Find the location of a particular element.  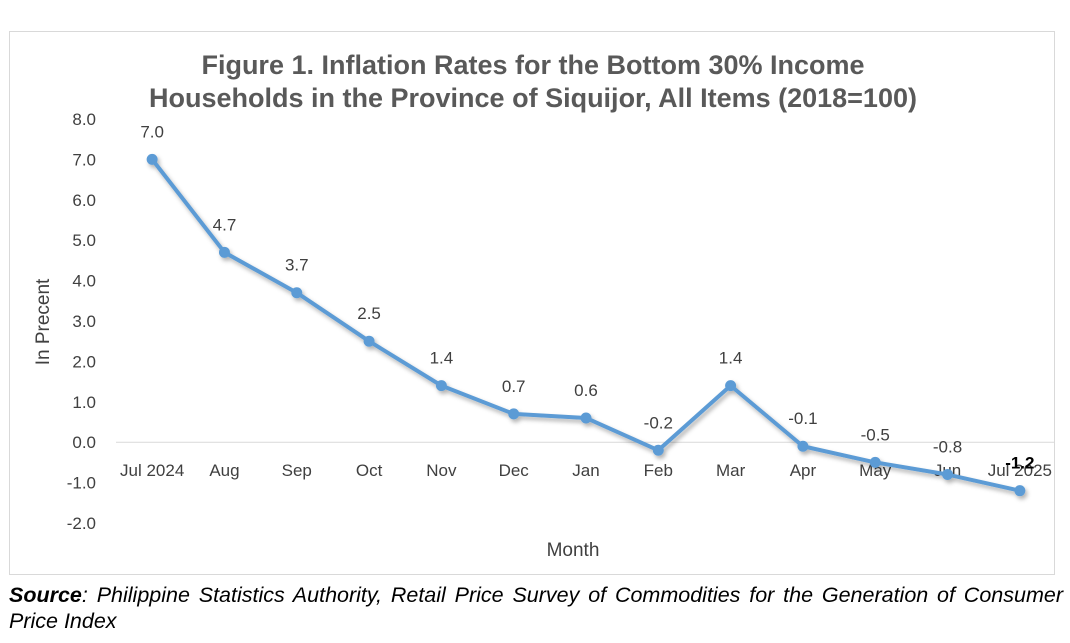

data-label: 0.7 is located at coordinates (514, 386).